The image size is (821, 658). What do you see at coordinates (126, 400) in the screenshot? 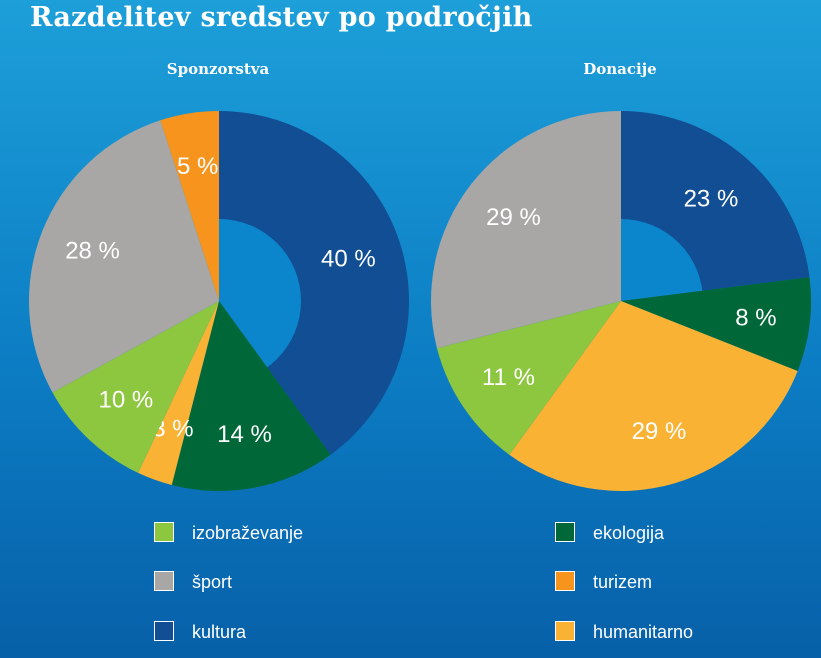
I see `slice-label-izobrazevanje: 10 %` at bounding box center [126, 400].